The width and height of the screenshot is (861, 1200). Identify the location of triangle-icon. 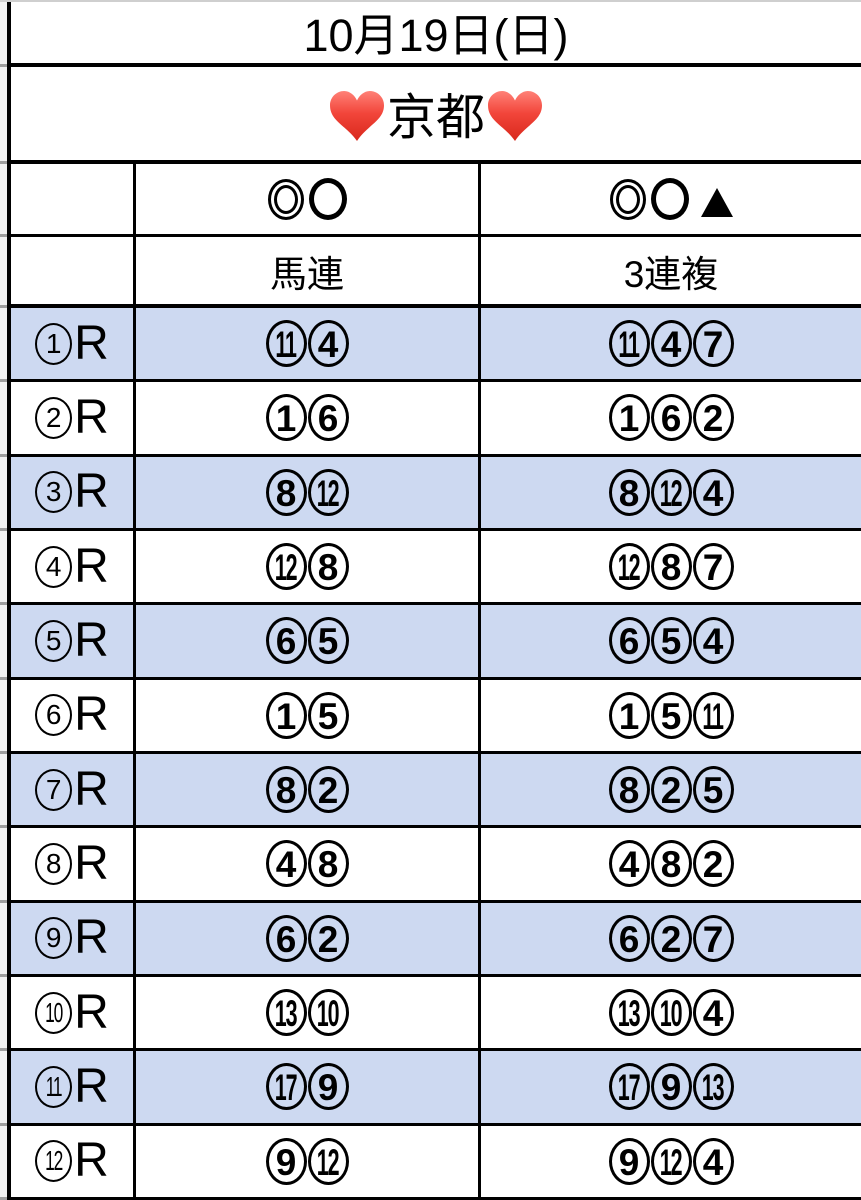
(716, 202).